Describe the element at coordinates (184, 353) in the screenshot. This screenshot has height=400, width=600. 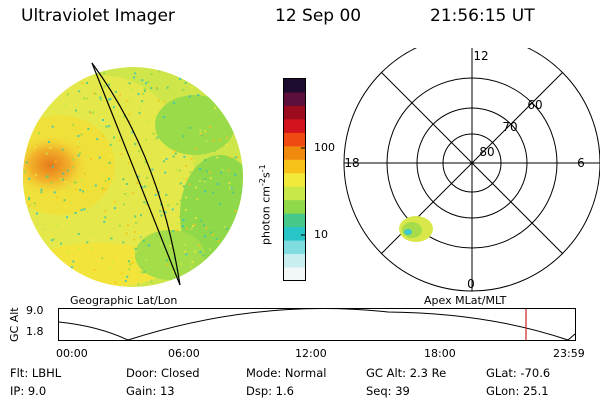
I see `x-tick-0600: 06:00` at that location.